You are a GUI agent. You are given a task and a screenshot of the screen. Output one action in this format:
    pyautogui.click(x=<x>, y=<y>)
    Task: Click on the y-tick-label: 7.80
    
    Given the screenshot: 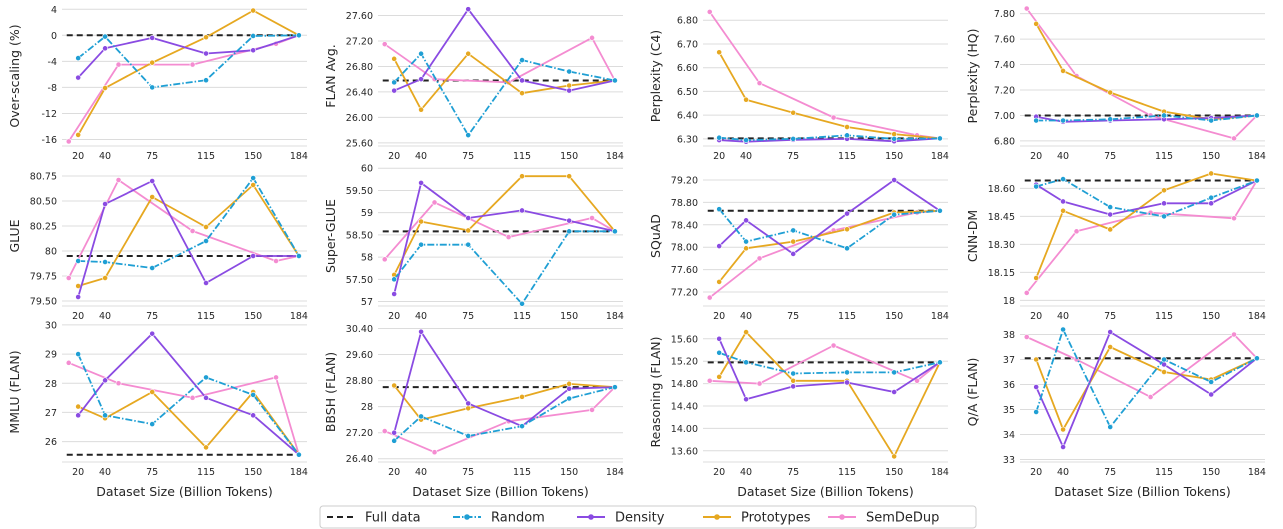 What is the action you would take?
    pyautogui.click(x=1004, y=14)
    